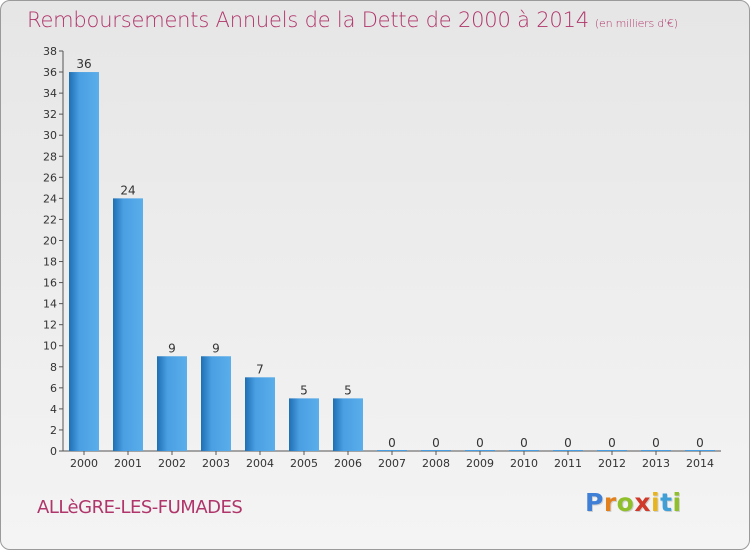 The width and height of the screenshot is (750, 550). Describe the element at coordinates (50, 72) in the screenshot. I see `y-tick-label: 36` at that location.